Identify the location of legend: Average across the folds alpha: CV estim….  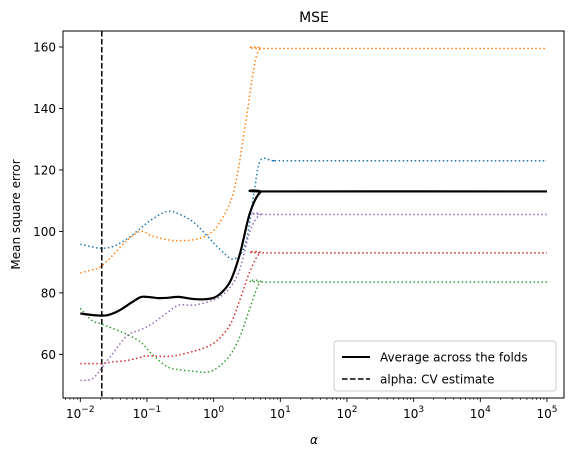
(445, 366).